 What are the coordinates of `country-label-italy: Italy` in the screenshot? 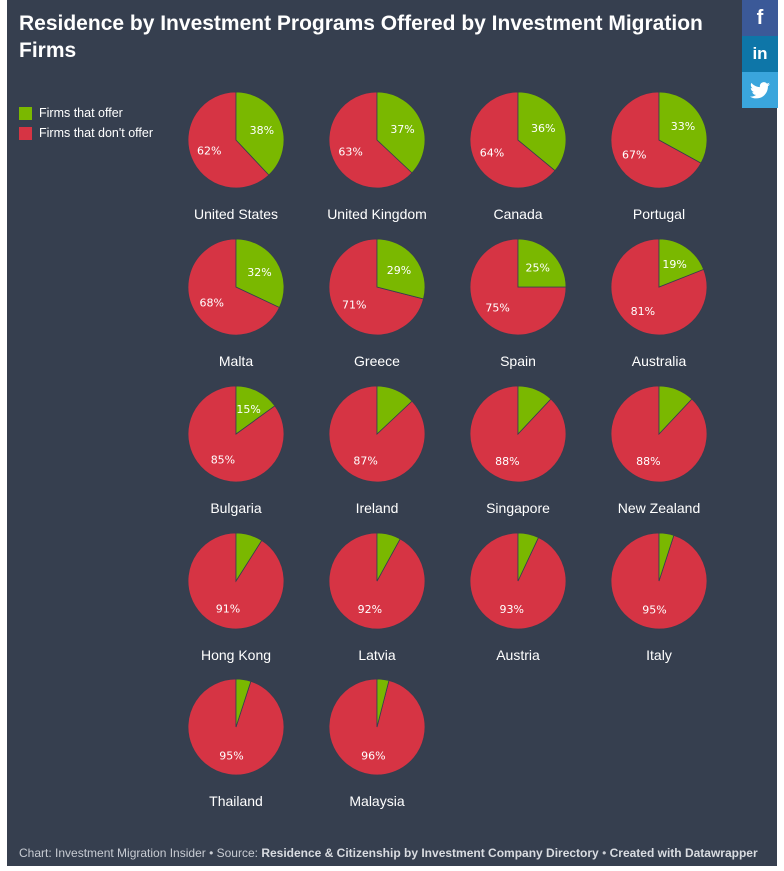 It's located at (659, 655).